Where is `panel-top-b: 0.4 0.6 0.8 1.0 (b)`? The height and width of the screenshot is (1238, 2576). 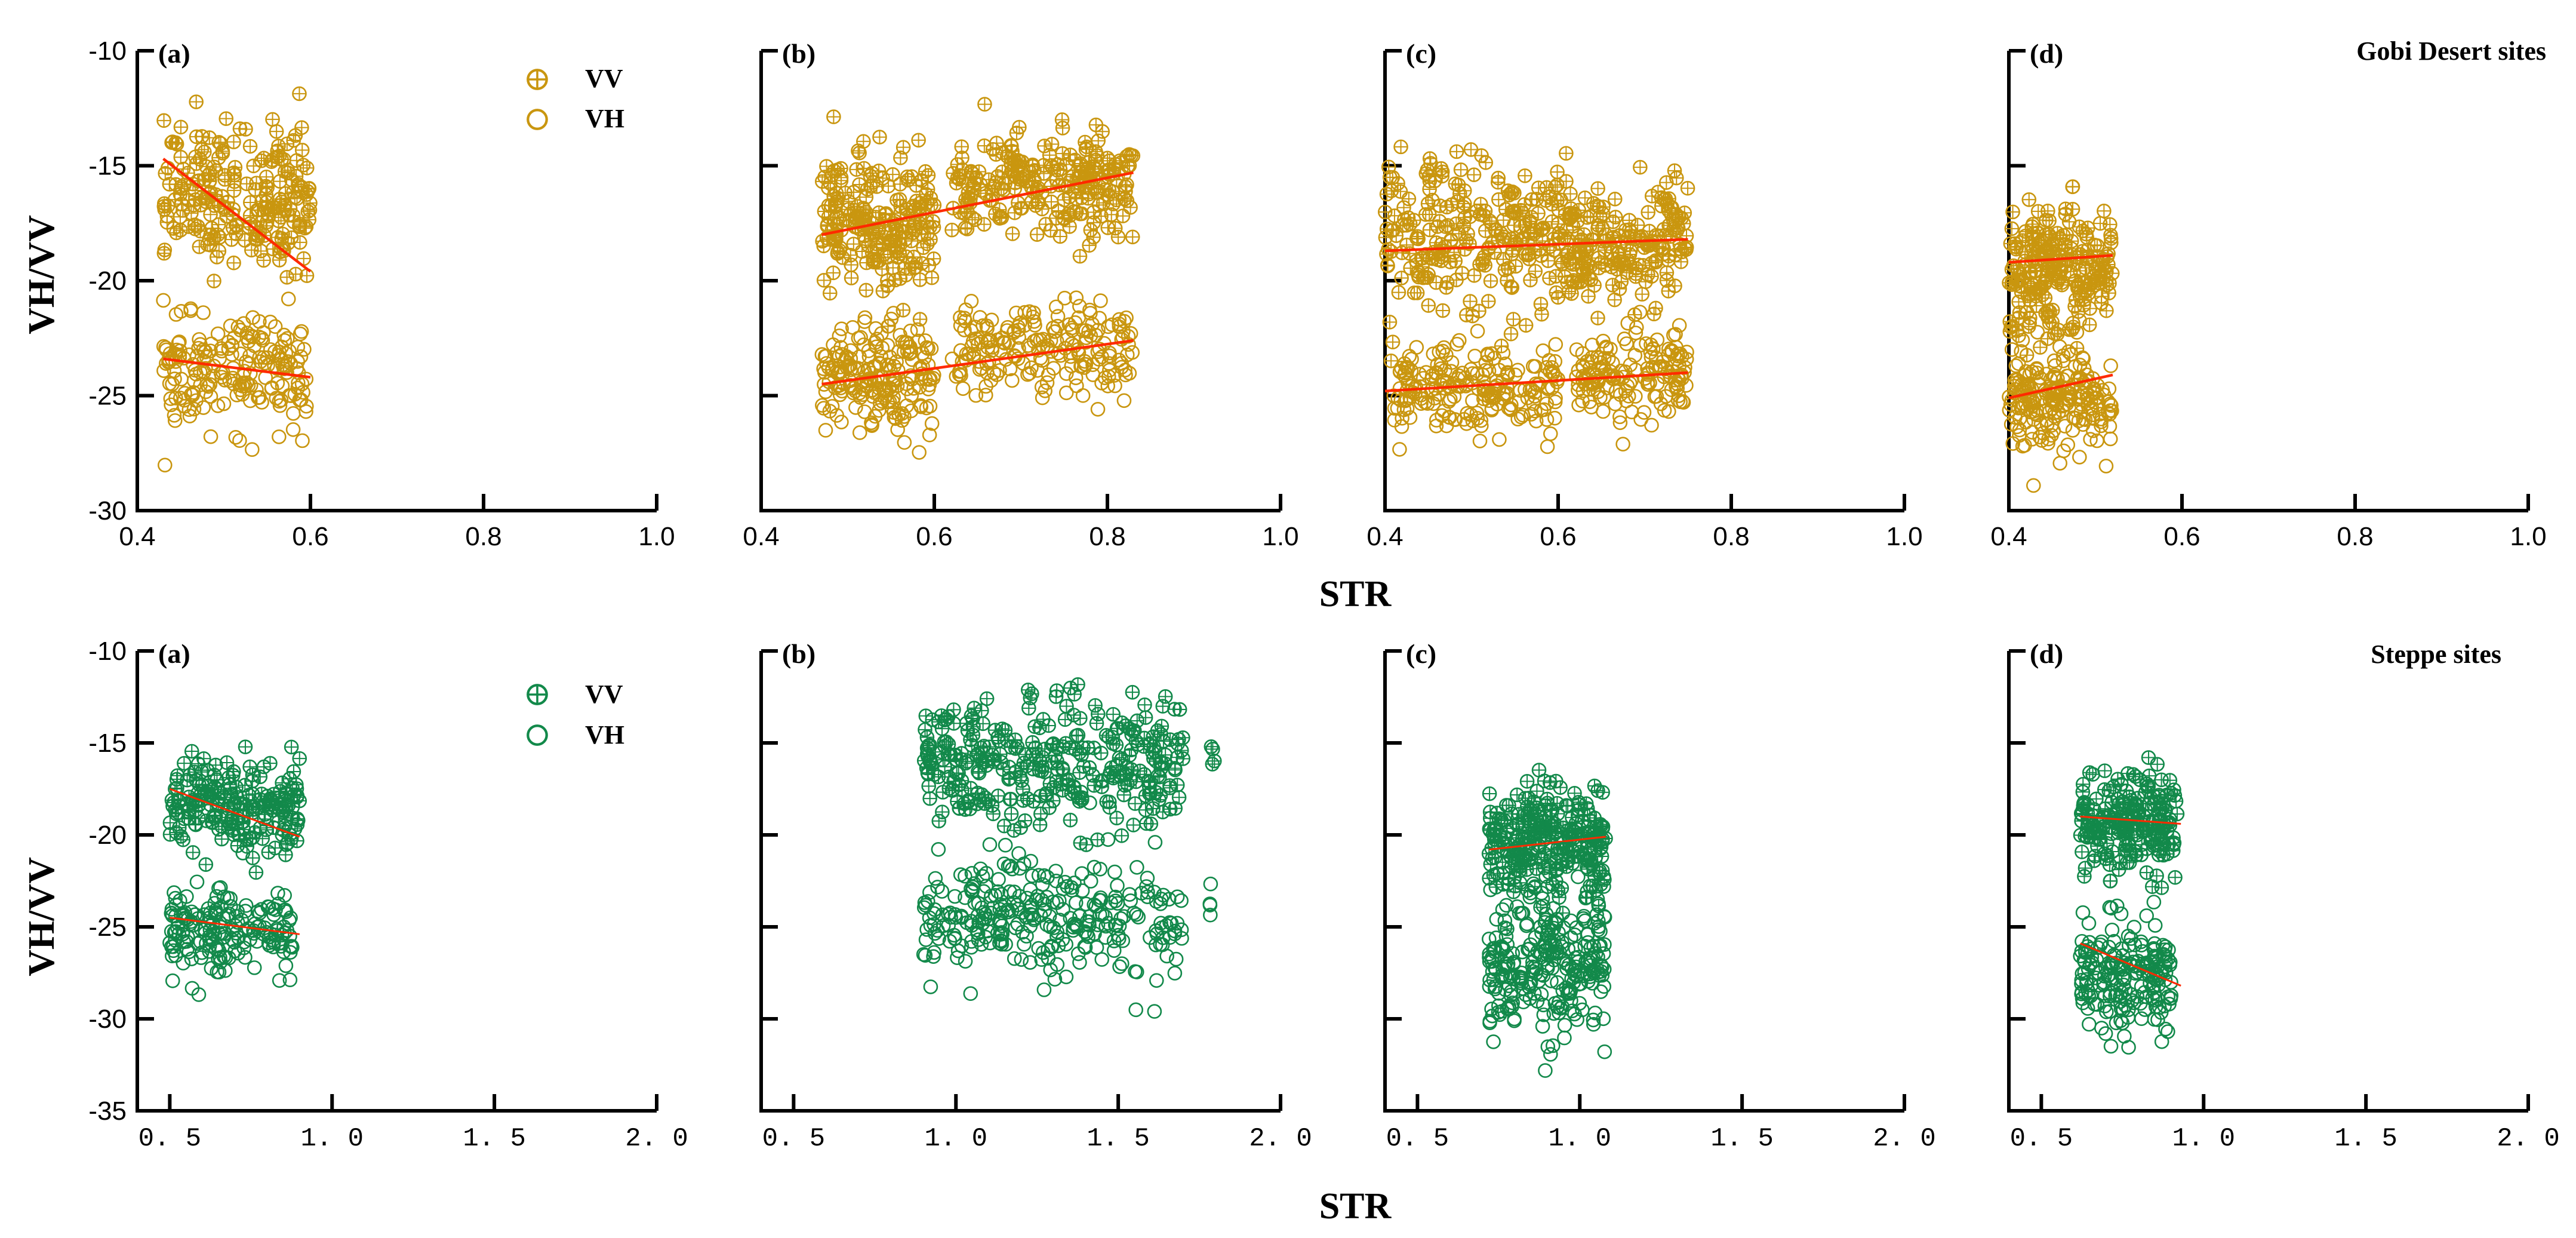
panel-top-b: 0.4 0.6 0.8 1.0 (b) is located at coordinates (1020, 295).